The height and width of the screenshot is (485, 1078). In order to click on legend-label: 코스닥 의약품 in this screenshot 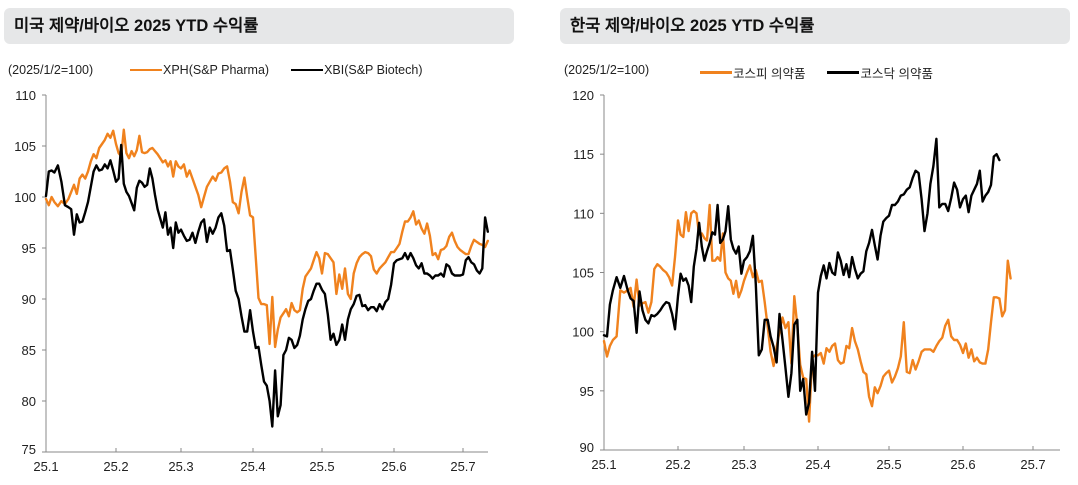, I will do `click(896, 74)`.